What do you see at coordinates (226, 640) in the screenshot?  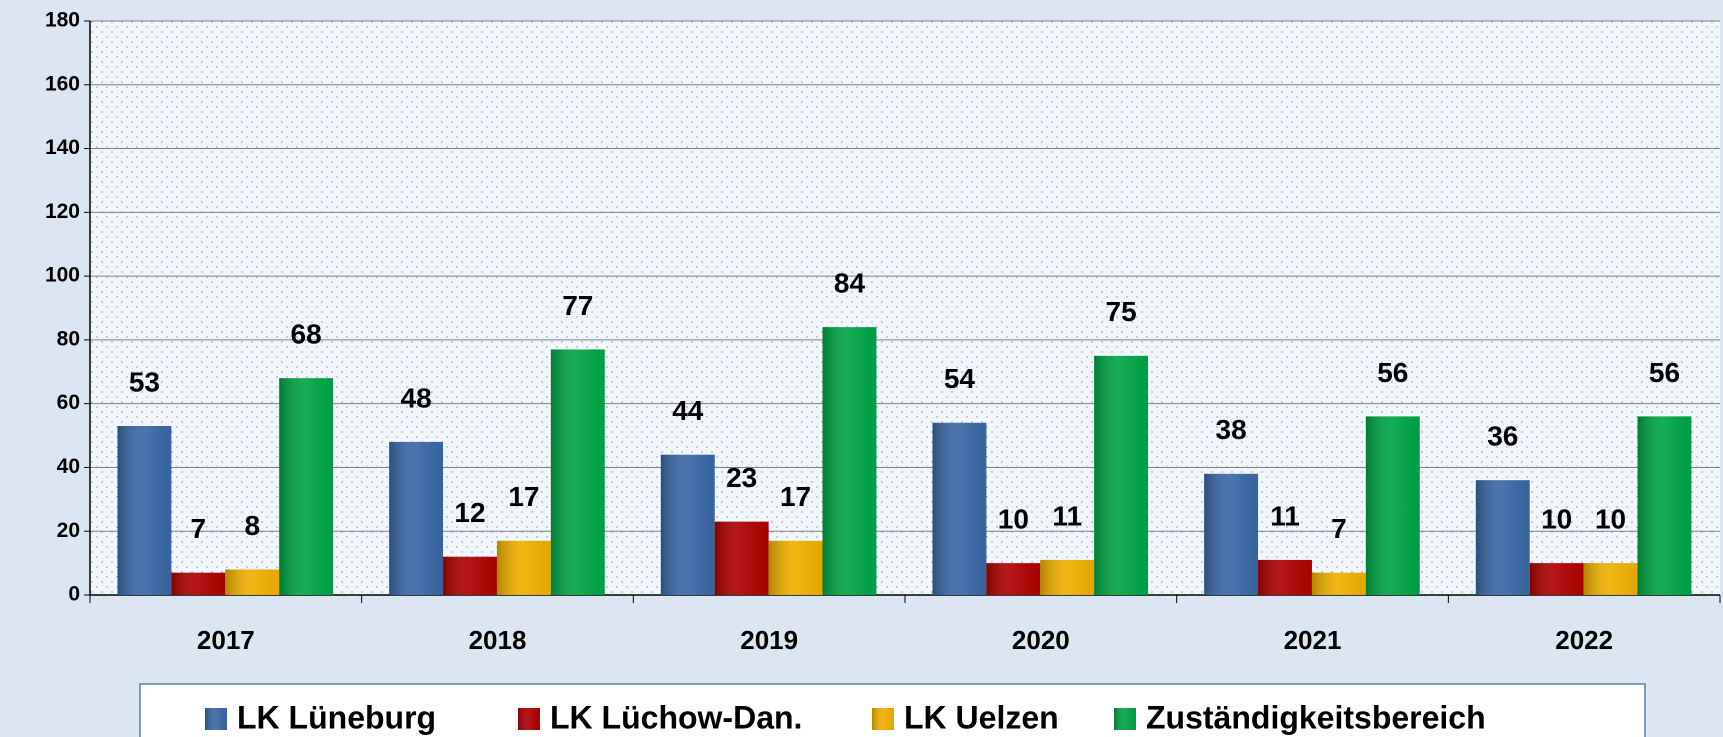 I see `x-tick-label: 2017` at bounding box center [226, 640].